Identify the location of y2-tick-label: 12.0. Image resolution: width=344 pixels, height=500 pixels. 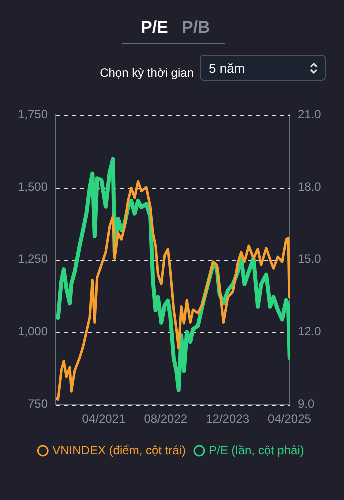
(310, 331).